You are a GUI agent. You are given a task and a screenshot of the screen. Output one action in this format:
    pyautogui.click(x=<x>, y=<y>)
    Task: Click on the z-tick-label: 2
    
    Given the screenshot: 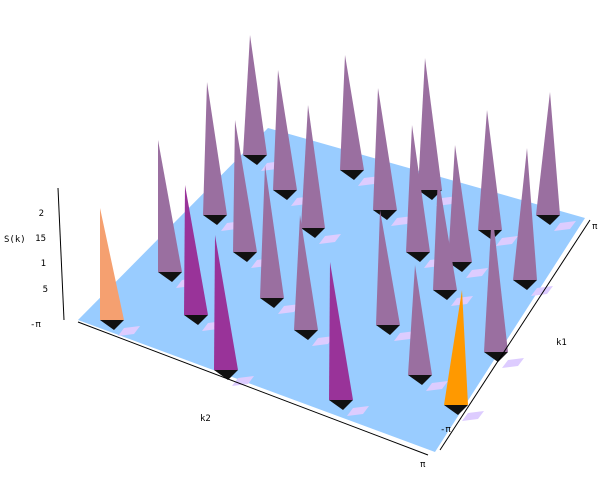 What is the action you would take?
    pyautogui.click(x=41, y=214)
    